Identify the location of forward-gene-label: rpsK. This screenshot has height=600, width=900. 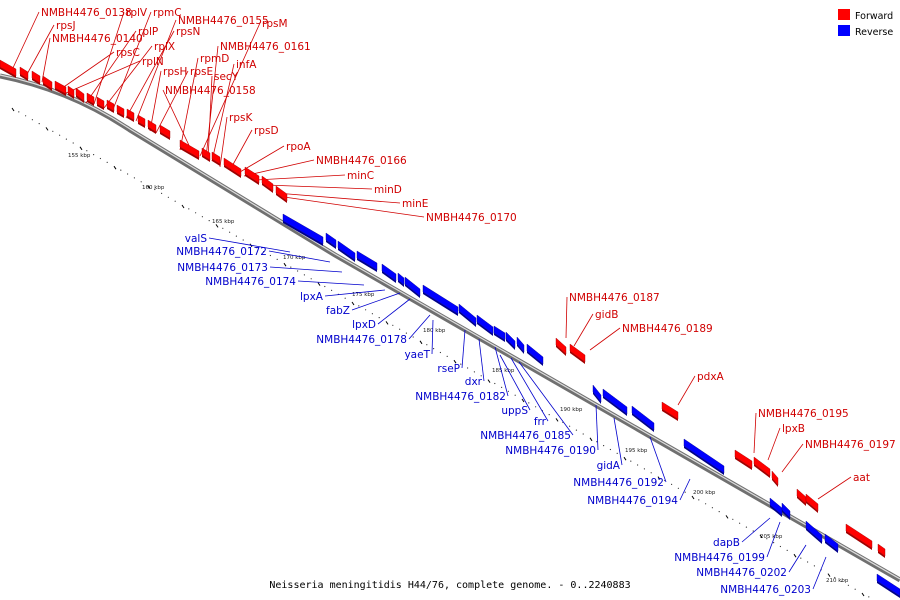
(241, 118).